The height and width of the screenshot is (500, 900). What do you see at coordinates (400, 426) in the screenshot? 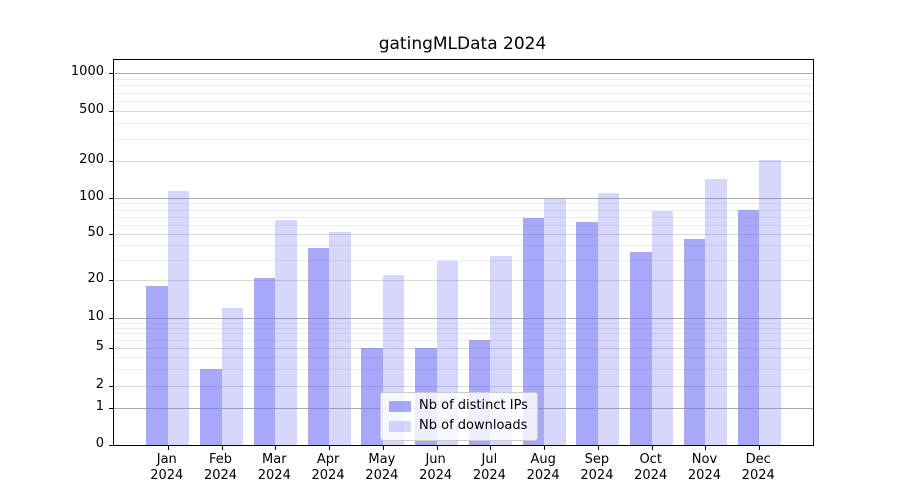
I see `legend-swatch-downloads` at bounding box center [400, 426].